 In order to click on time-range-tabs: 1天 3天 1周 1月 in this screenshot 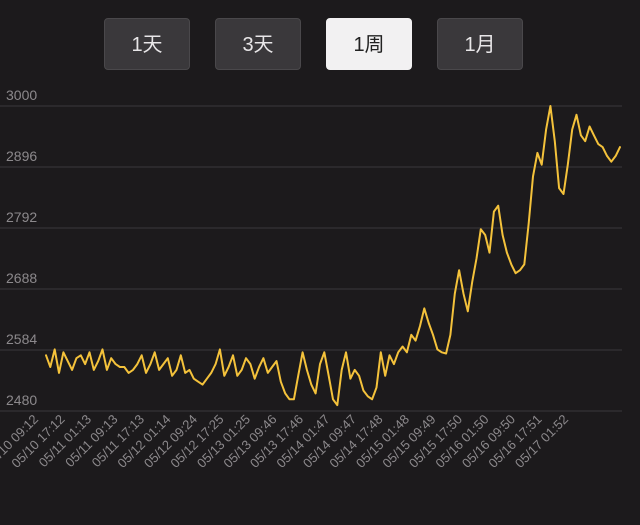, I will do `click(320, 45)`.